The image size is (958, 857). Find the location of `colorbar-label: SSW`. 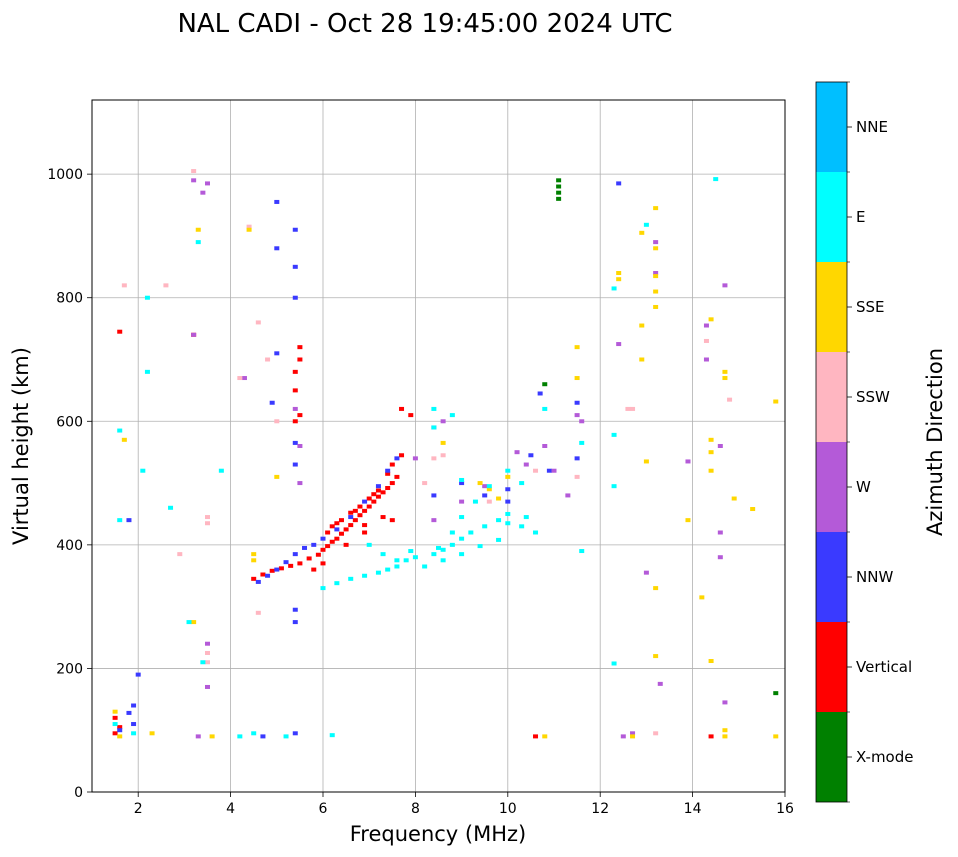

colorbar-label: SSW is located at coordinates (873, 397).